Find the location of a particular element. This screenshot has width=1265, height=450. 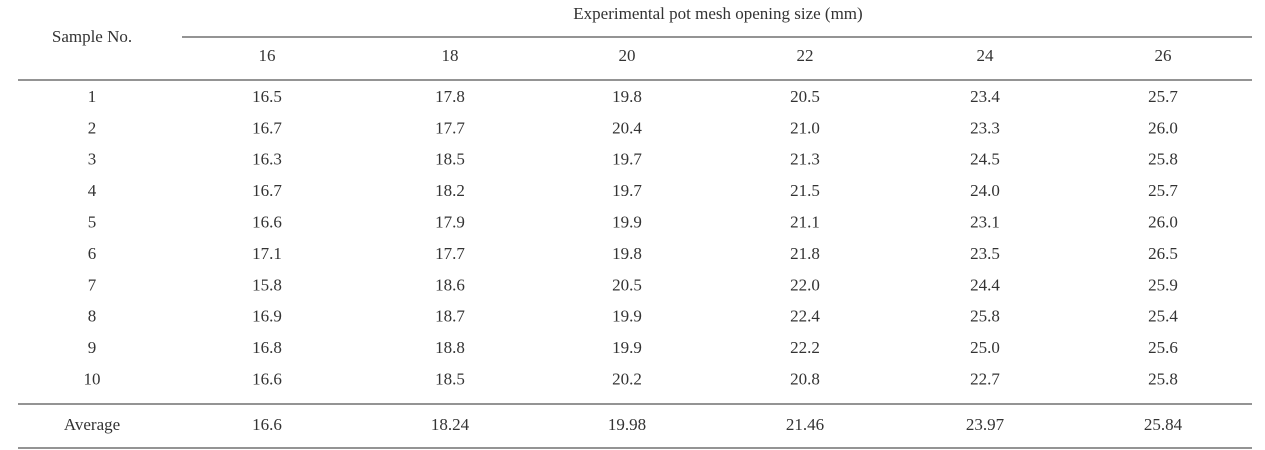

row-label: 4 is located at coordinates (92, 190).